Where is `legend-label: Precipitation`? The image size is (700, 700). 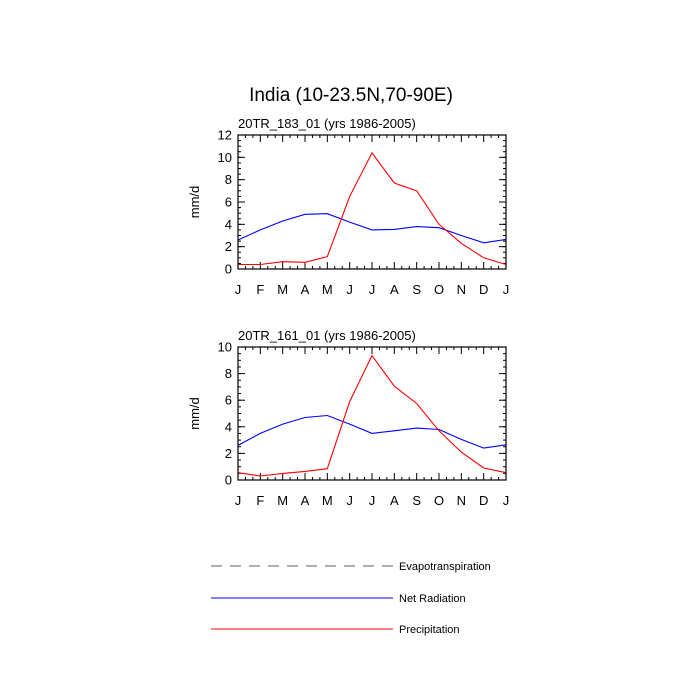
legend-label: Precipitation is located at coordinates (429, 630).